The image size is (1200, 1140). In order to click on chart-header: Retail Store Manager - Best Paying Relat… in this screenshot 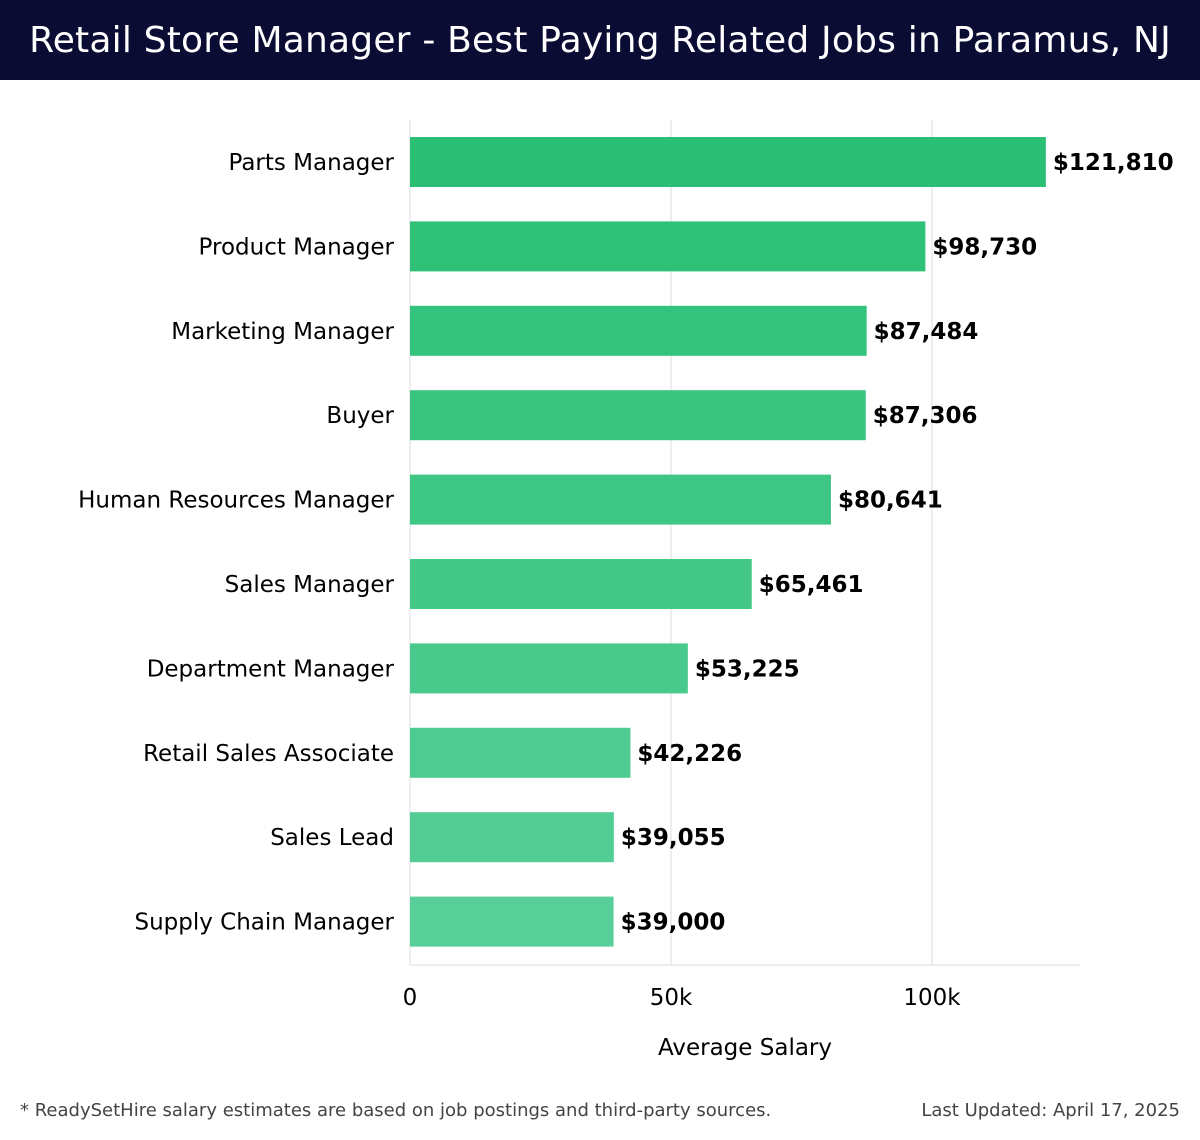, I will do `click(600, 40)`.